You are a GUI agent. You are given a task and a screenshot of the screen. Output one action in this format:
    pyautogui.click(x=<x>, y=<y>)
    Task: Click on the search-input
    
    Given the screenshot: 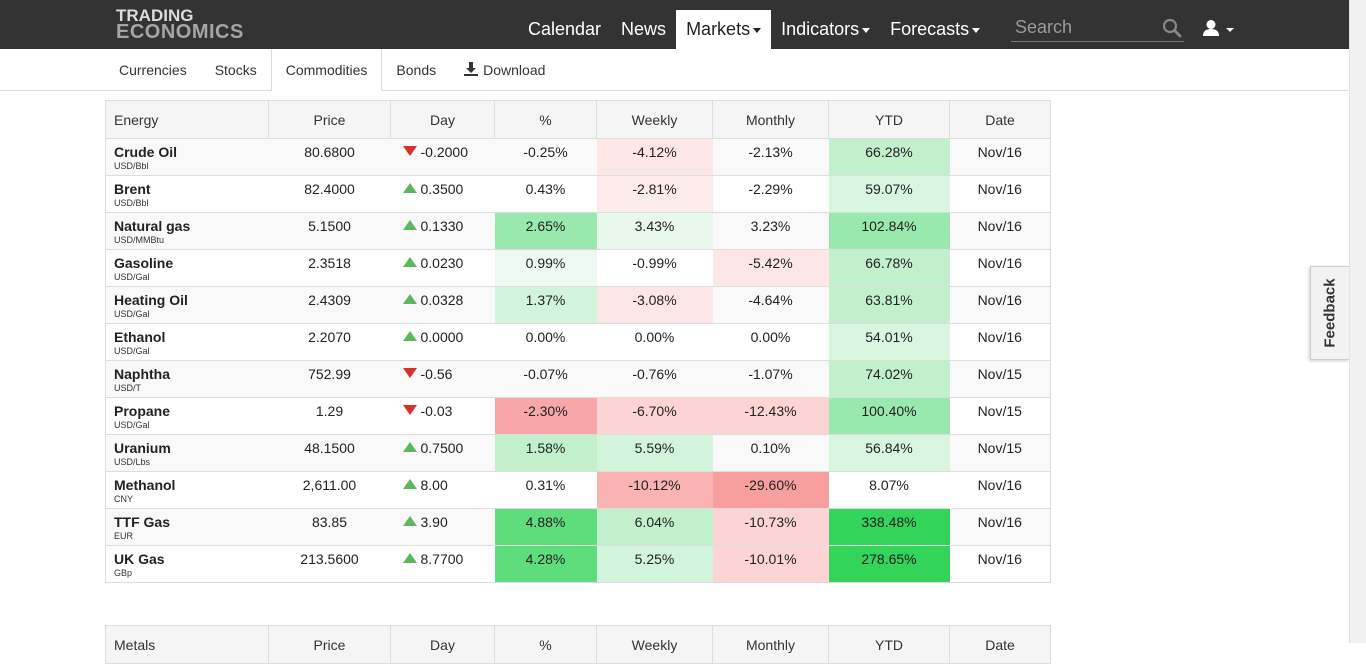 What is the action you would take?
    pyautogui.click(x=1087, y=27)
    